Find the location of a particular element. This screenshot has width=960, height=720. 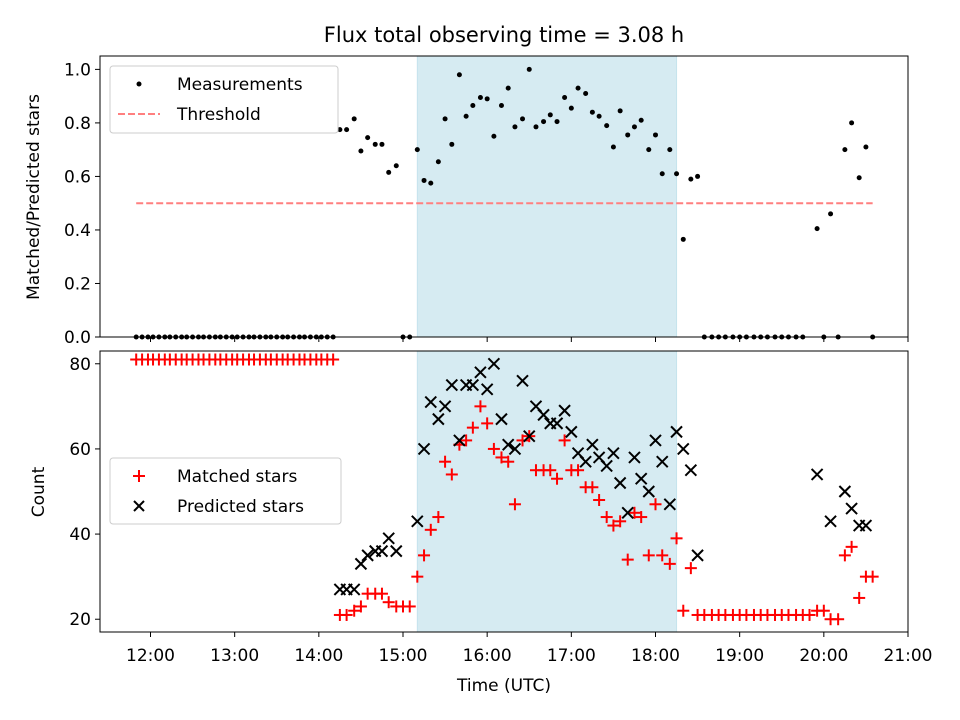

x-tick-label: 18:00 is located at coordinates (655, 656).